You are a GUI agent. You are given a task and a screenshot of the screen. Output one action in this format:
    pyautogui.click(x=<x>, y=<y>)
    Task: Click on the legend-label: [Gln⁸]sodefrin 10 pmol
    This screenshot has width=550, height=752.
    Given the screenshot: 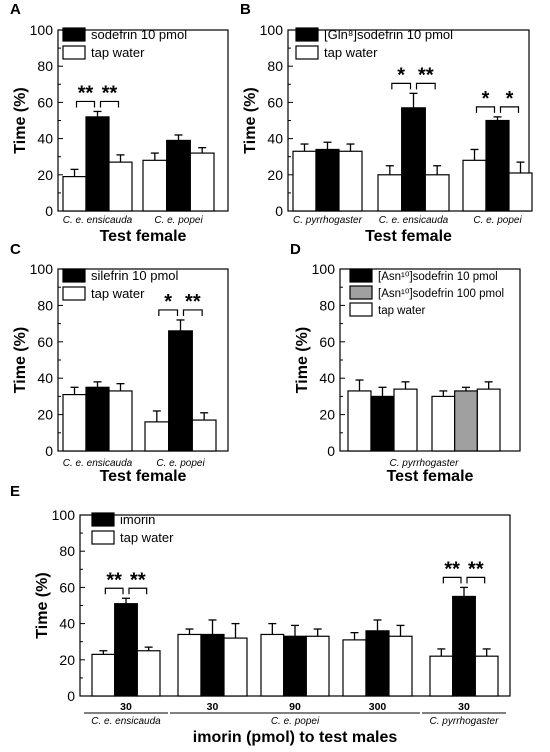 What is the action you would take?
    pyautogui.click(x=388, y=34)
    